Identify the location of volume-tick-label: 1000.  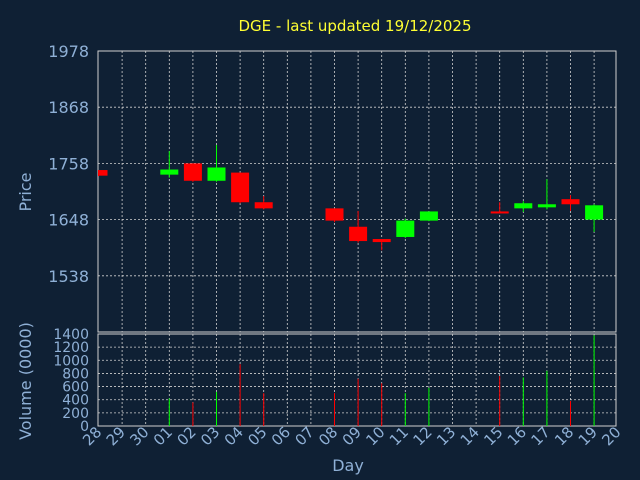
(71, 361).